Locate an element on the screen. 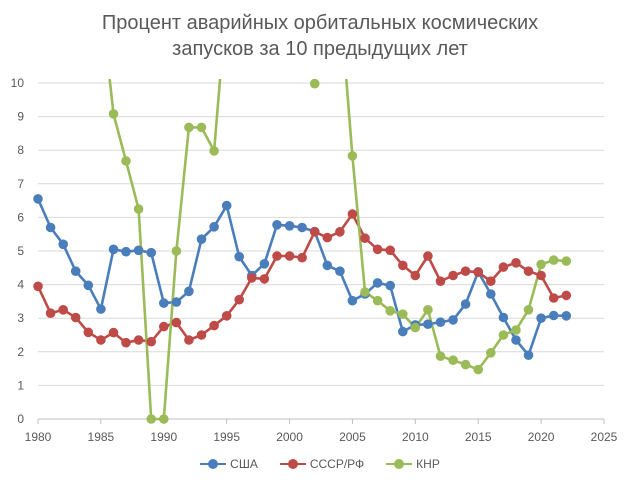 This screenshot has width=640, height=490. data-point-china-1993 is located at coordinates (201, 127).